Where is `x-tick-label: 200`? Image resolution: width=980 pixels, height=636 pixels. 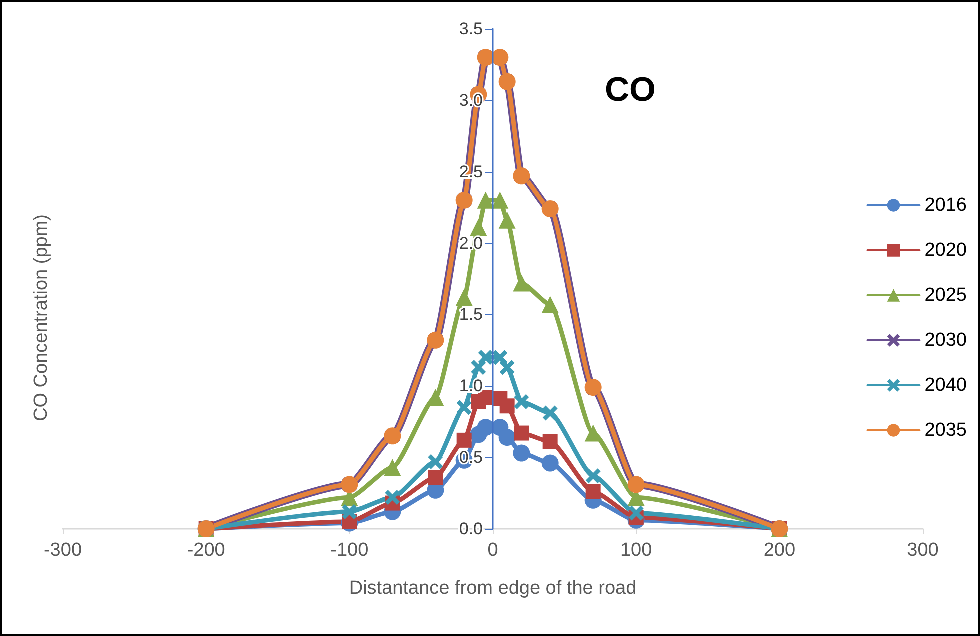 x-tick-label: 200 is located at coordinates (780, 550).